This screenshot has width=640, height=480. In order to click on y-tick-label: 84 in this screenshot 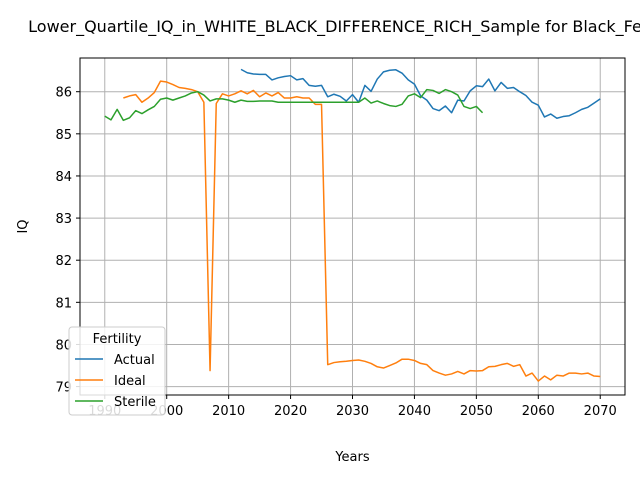, I will do `click(63, 177)`.